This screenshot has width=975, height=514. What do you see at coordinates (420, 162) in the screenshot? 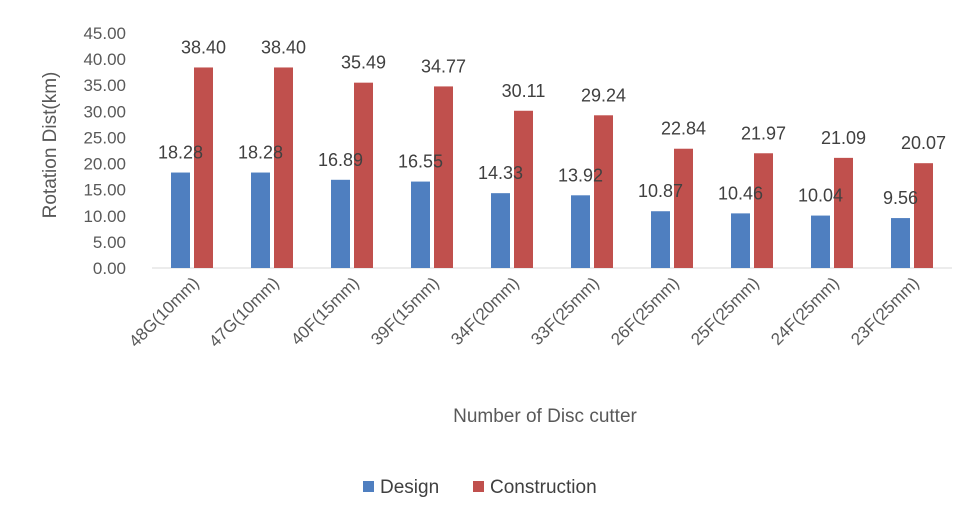
I see `data-label-design-3: 16.55` at bounding box center [420, 162].